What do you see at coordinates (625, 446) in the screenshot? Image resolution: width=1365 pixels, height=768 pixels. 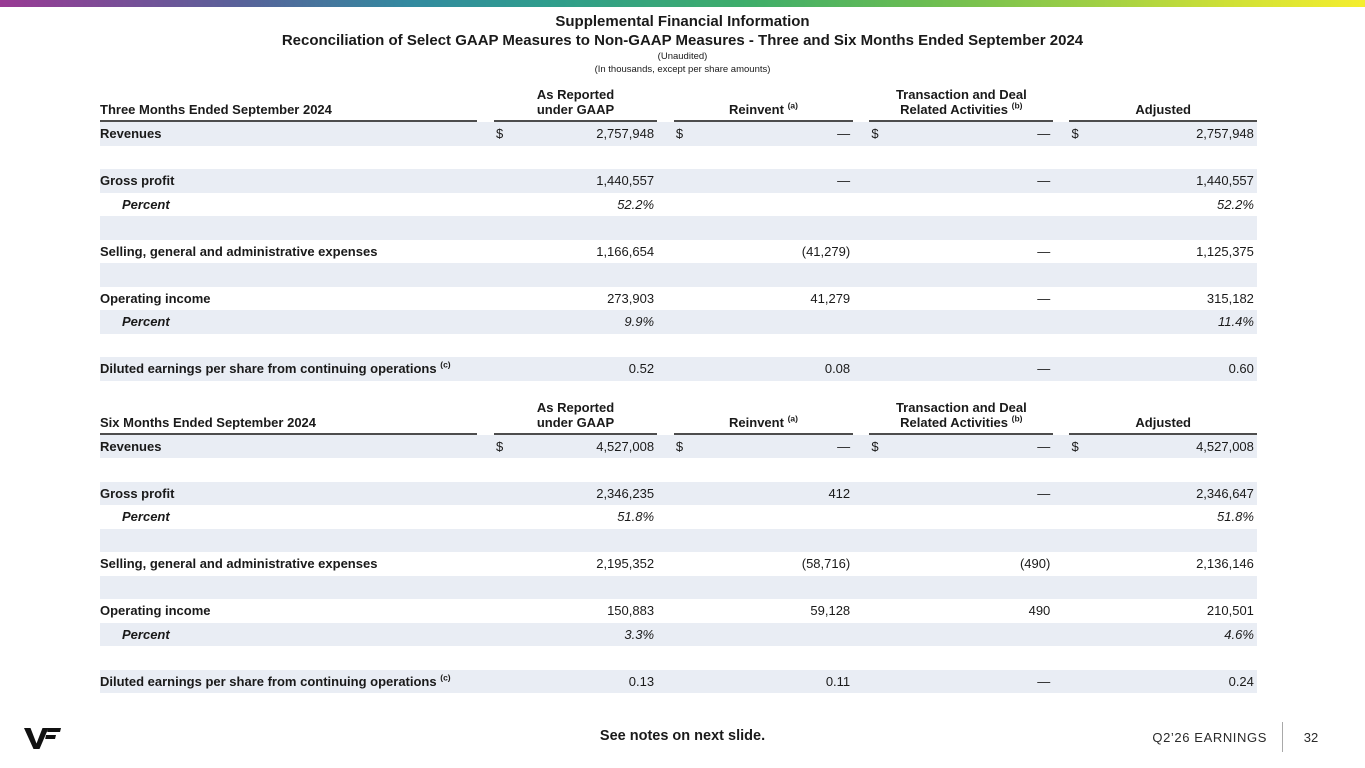 I see `cell-value: 4,527,008` at bounding box center [625, 446].